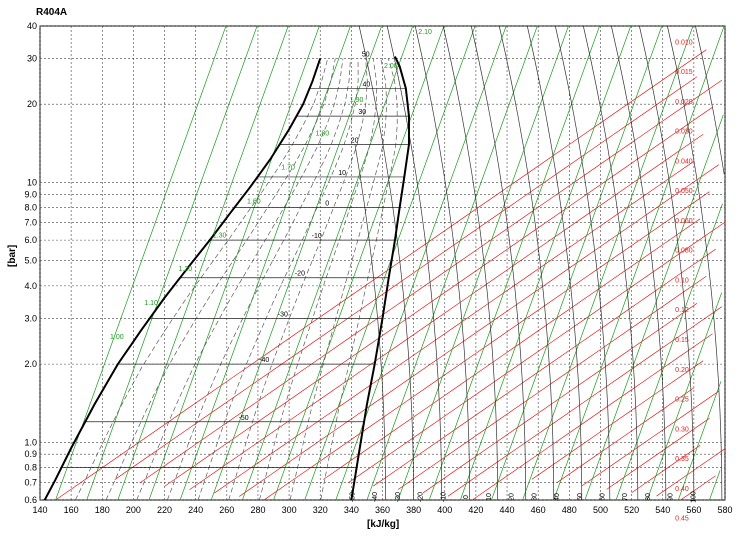 The height and width of the screenshot is (549, 743). Describe the element at coordinates (662, 510) in the screenshot. I see `x-tick-label: 540` at that location.